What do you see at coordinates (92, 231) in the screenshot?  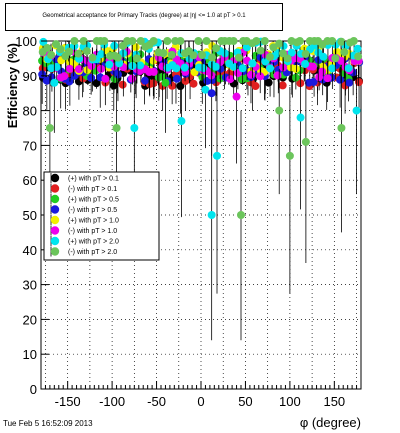 I see `legend-label: (-) with pT > 1.0` at bounding box center [92, 231].